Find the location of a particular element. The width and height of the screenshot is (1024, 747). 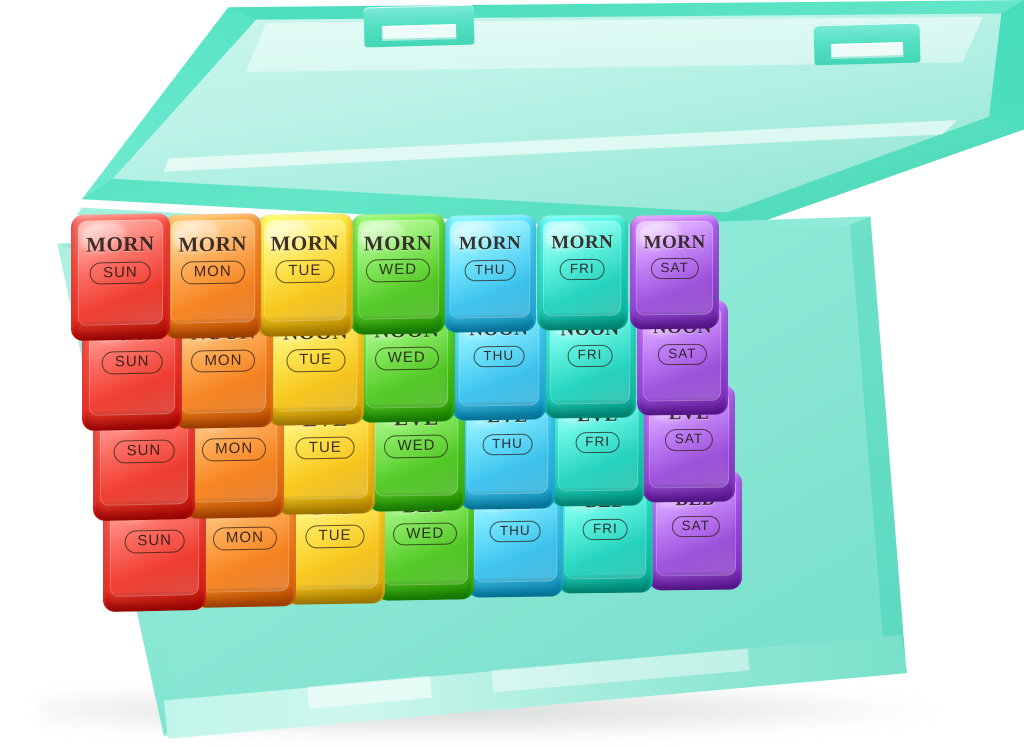

compartment-morn-sat: MORN SAT is located at coordinates (675, 271).